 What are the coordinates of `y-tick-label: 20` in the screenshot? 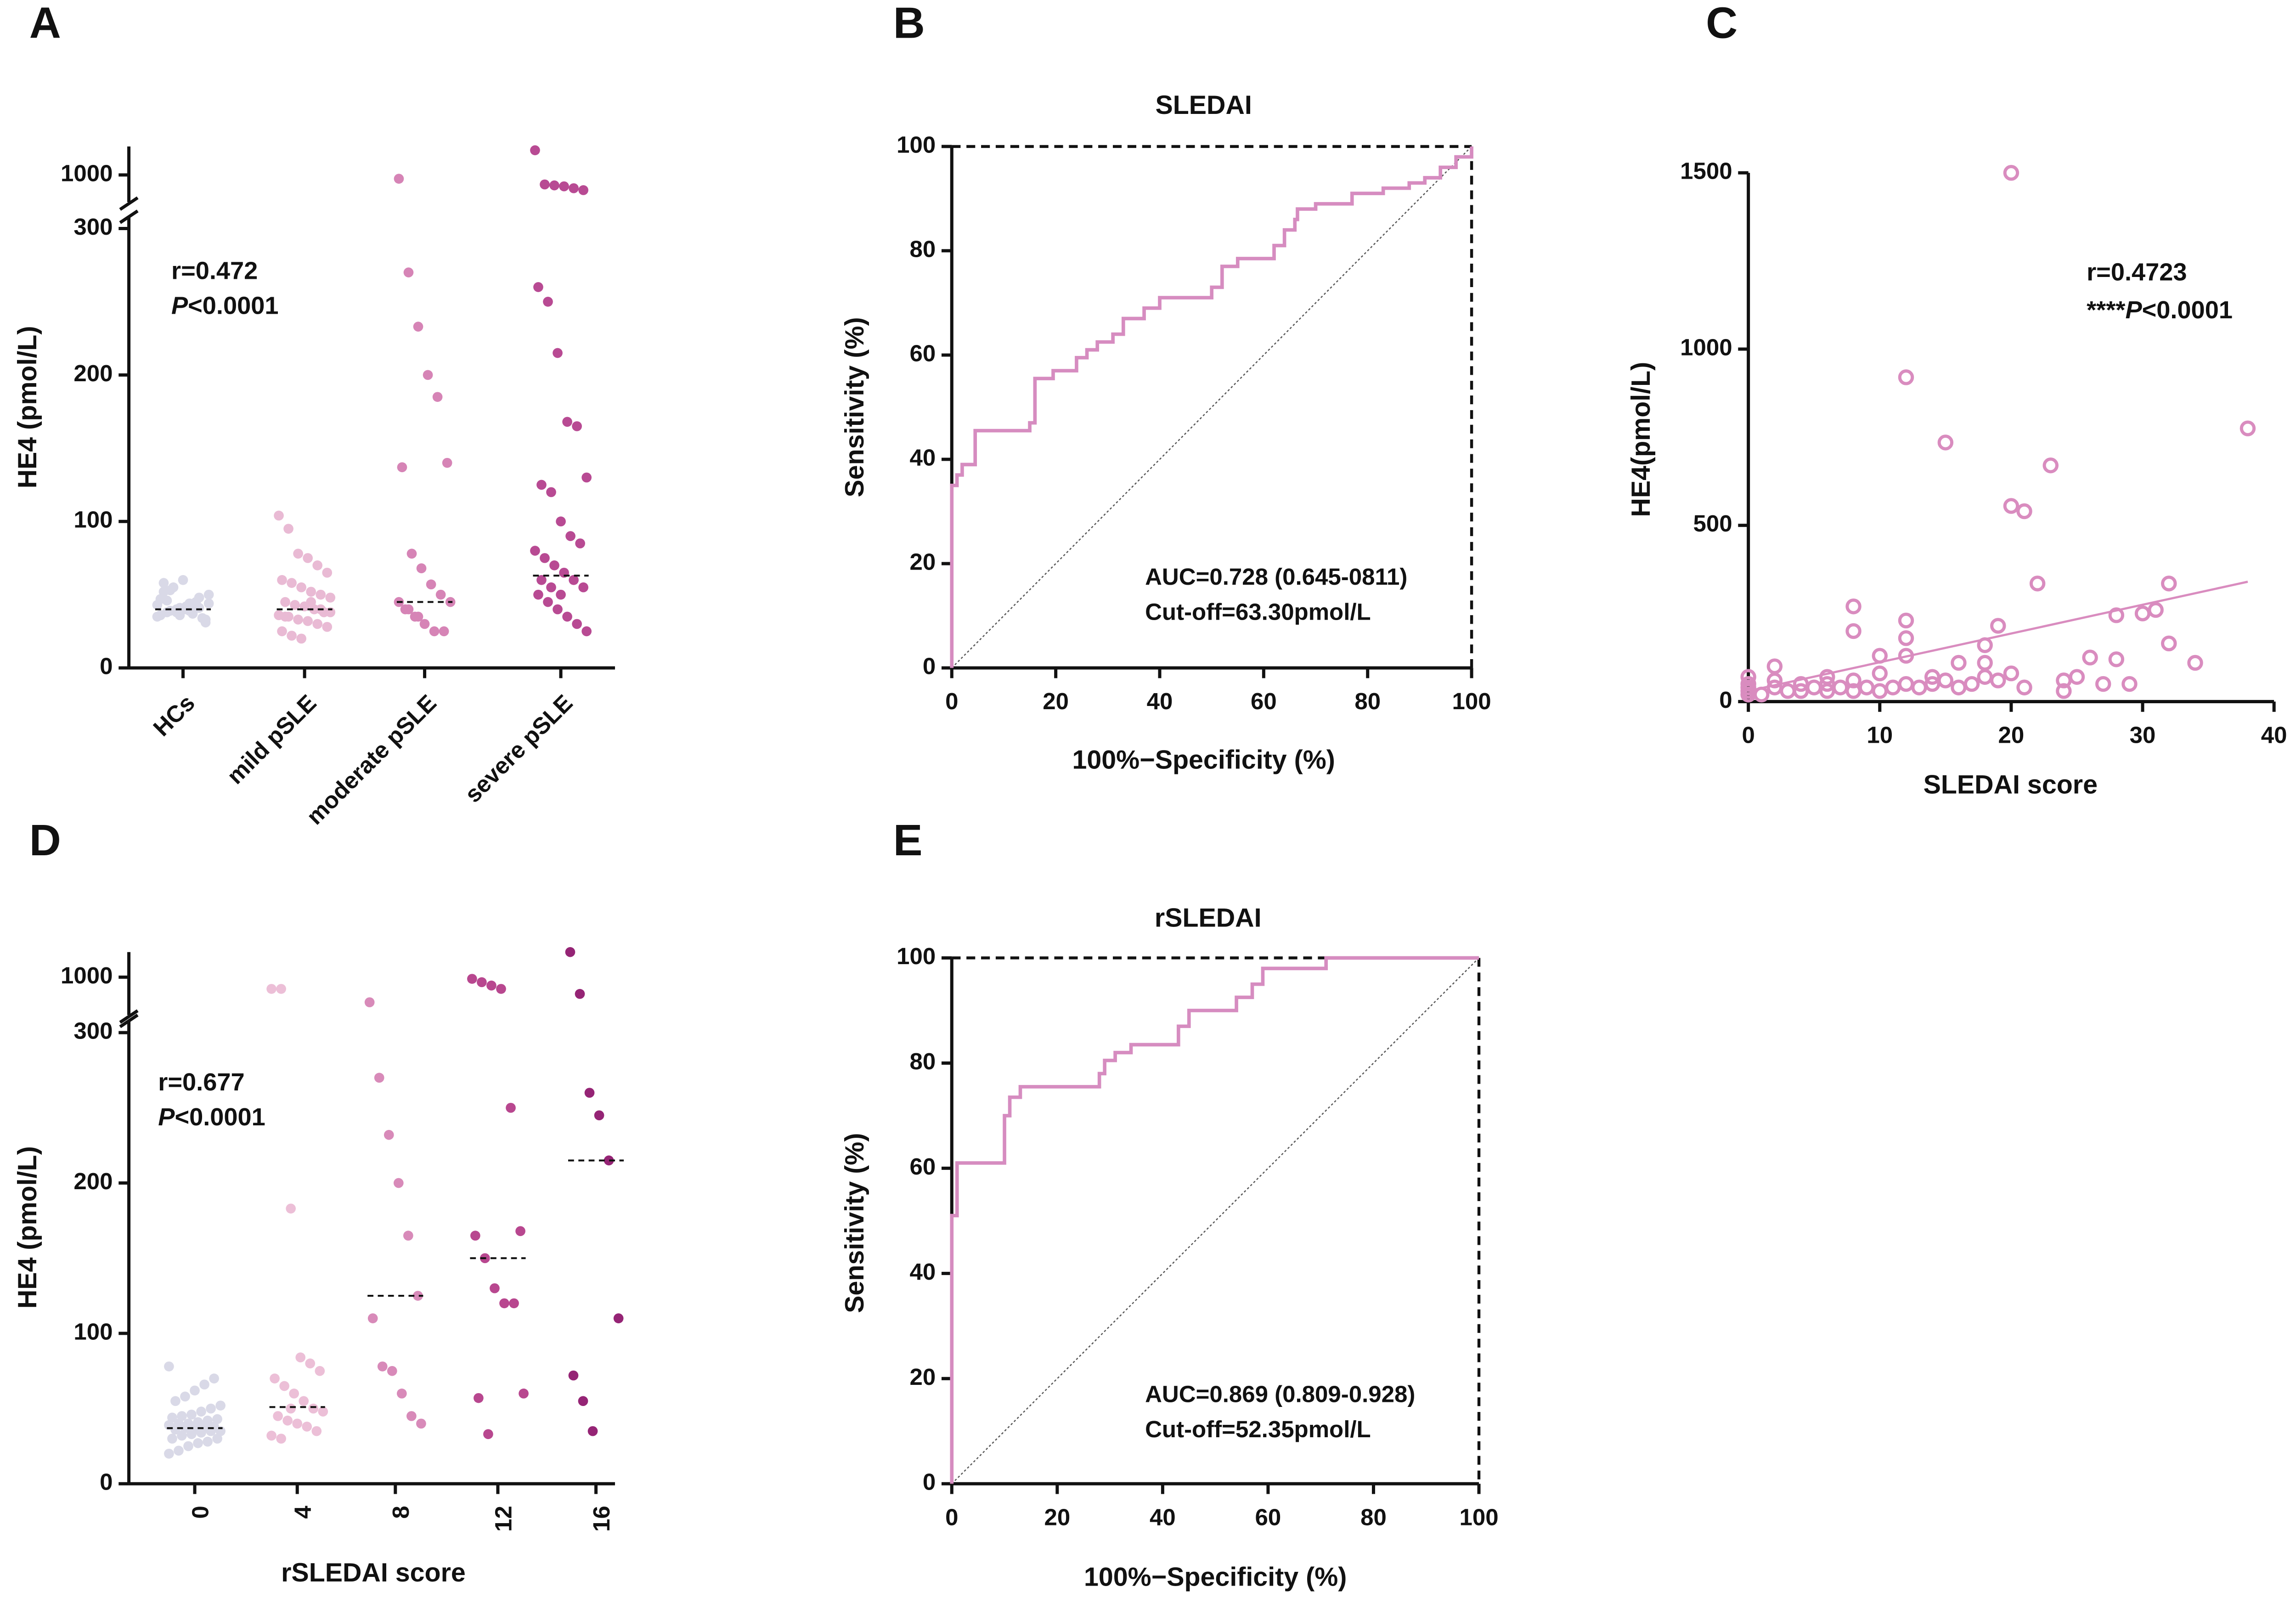 It's located at (922, 1377).